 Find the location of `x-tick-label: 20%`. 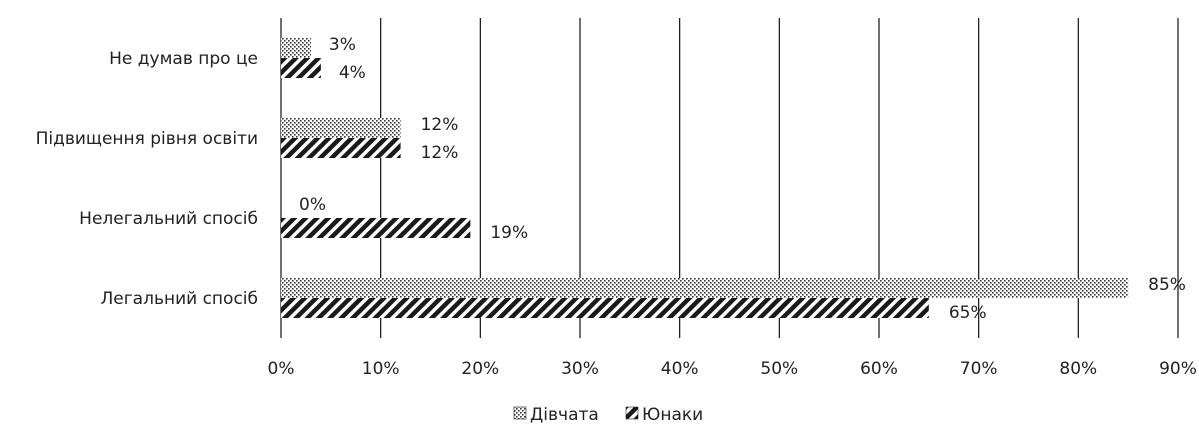

x-tick-label: 20% is located at coordinates (480, 369).